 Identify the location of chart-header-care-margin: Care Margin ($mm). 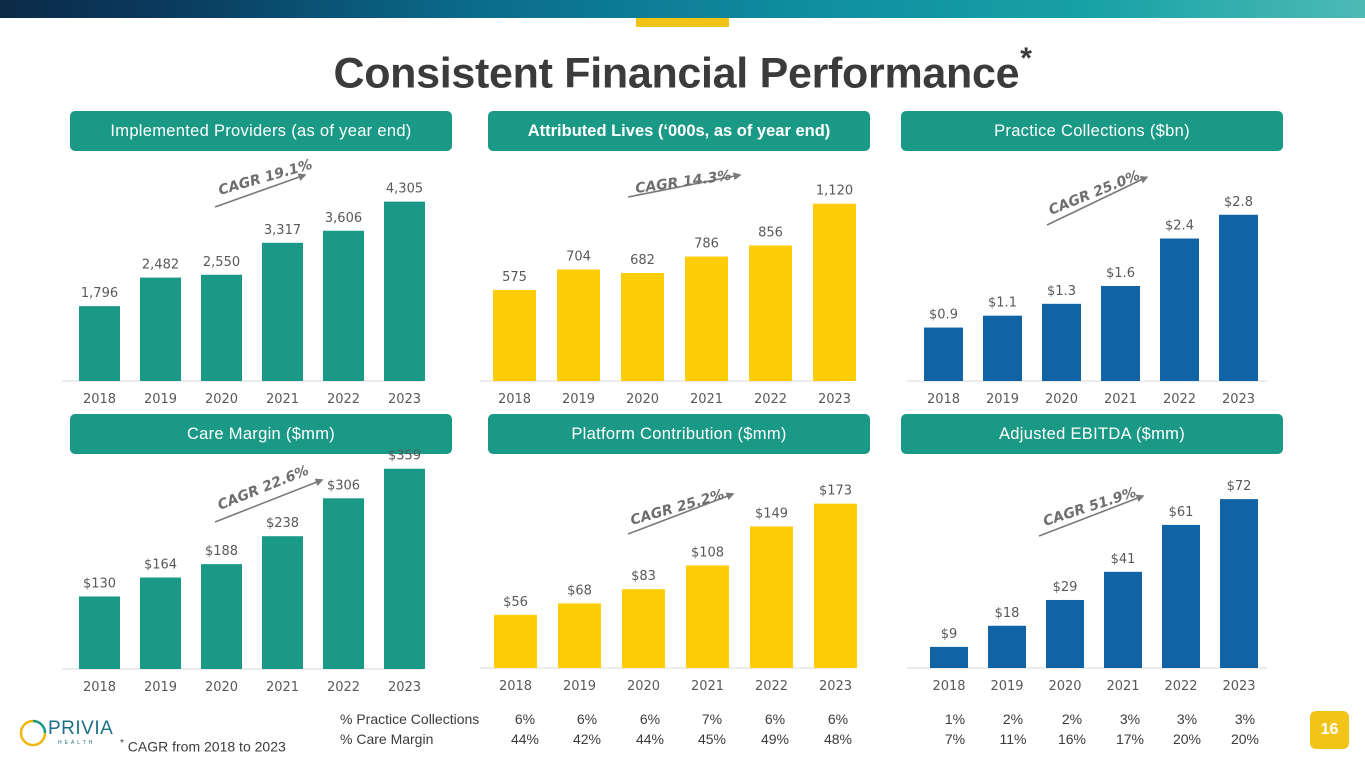
(261, 434).